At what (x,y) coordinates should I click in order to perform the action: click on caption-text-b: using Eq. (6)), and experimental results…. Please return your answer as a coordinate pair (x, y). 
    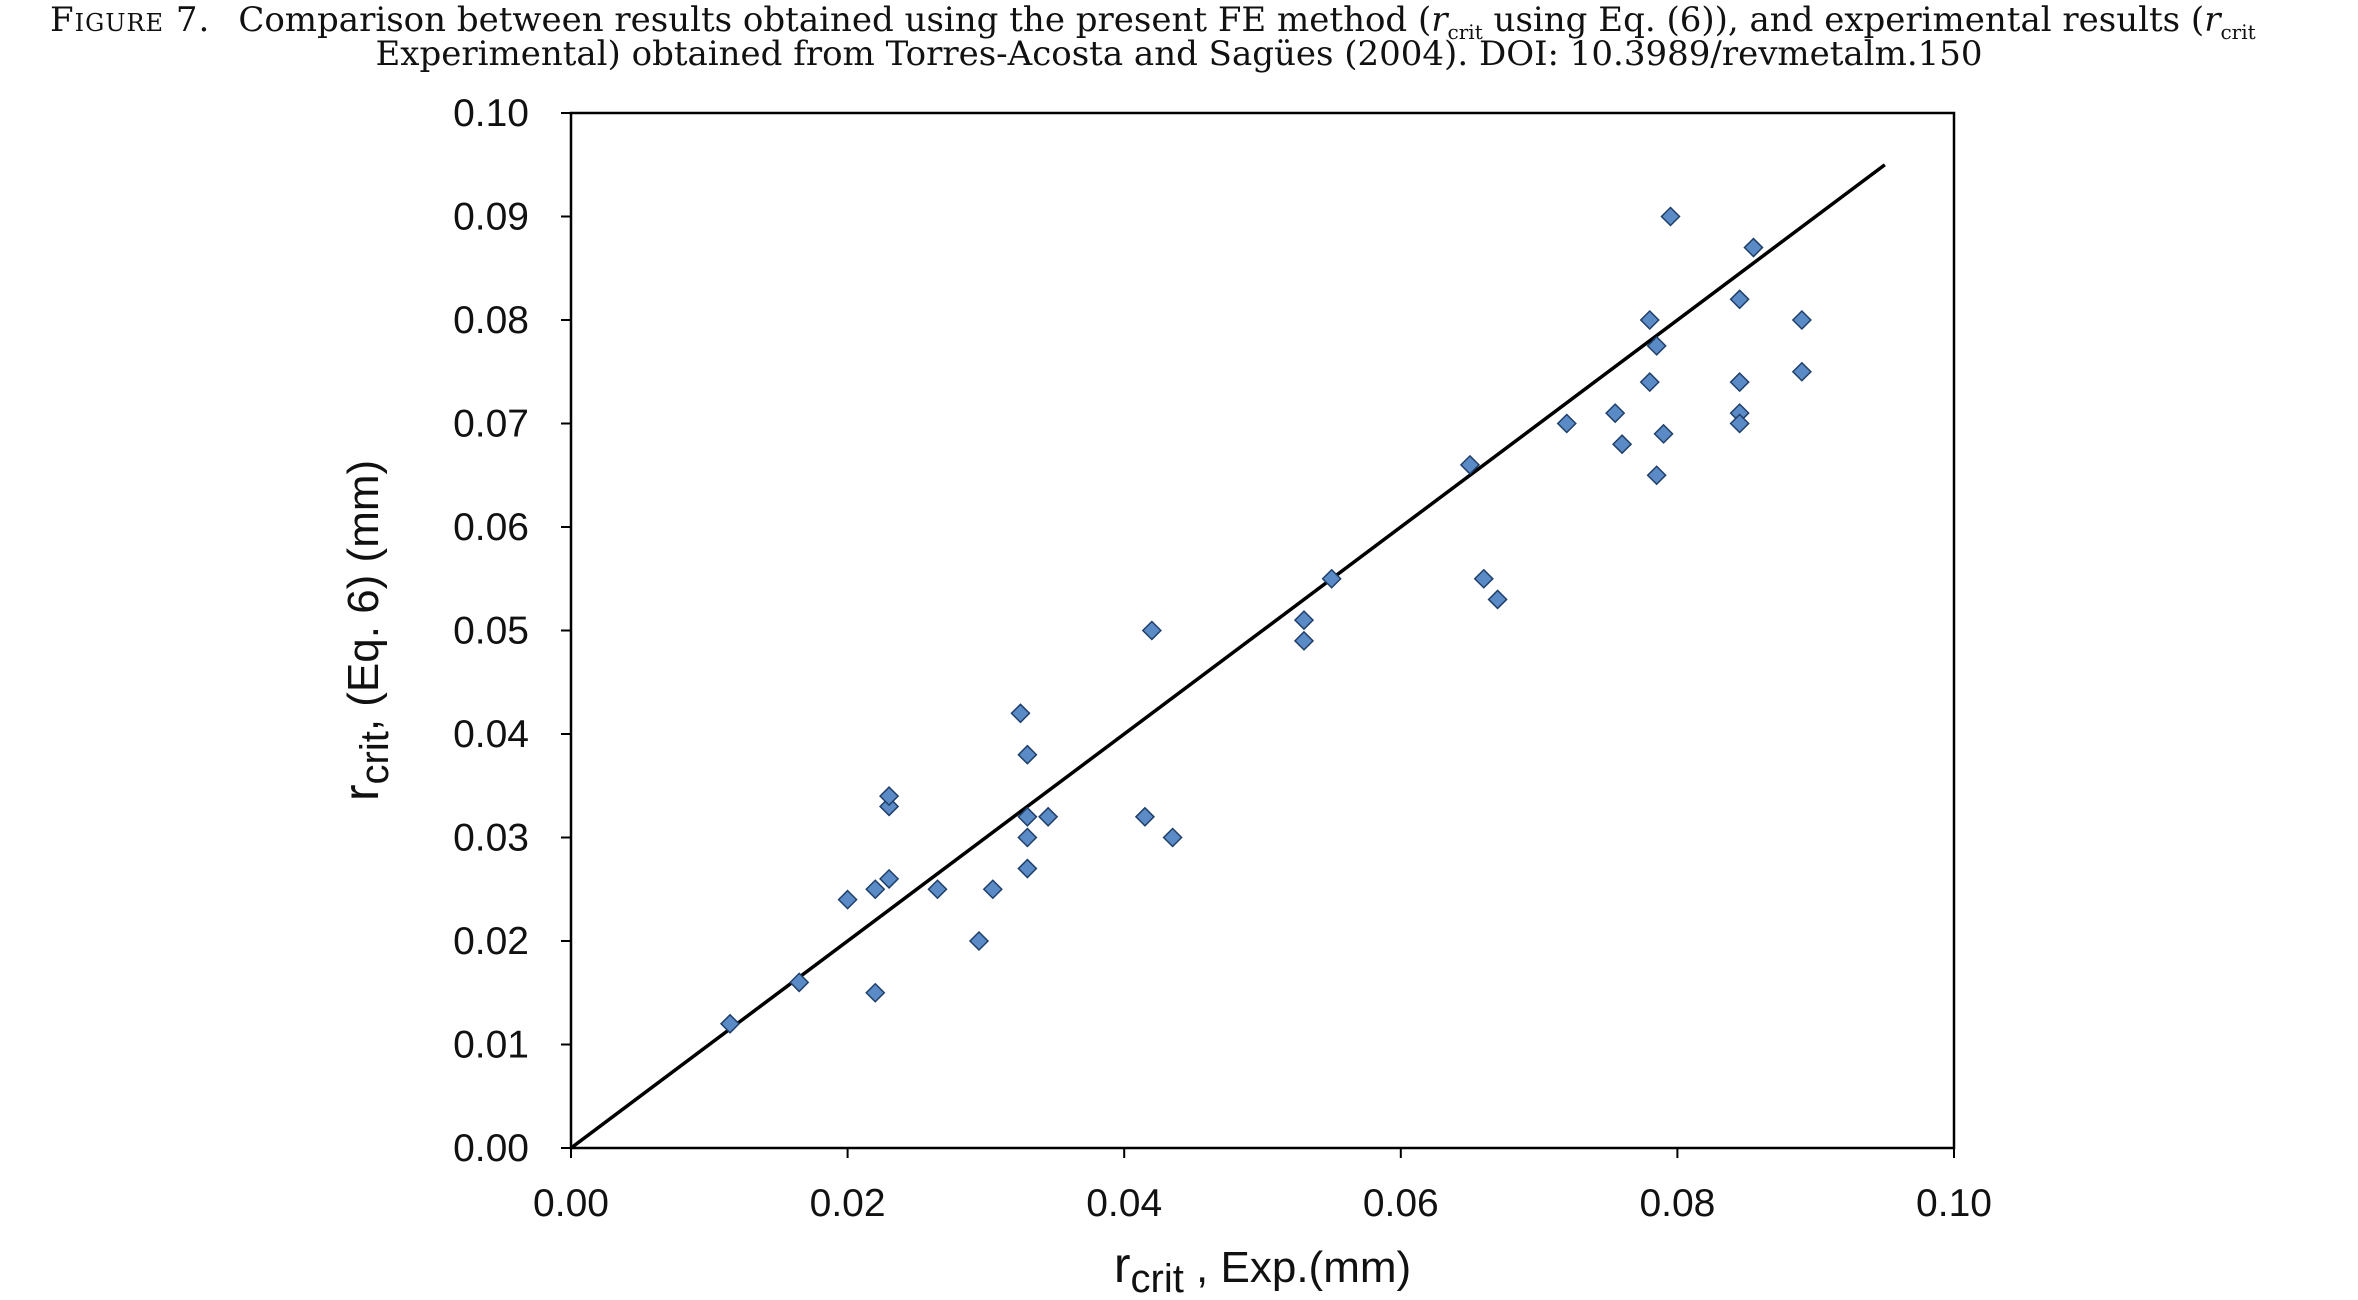
    Looking at the image, I should click on (1843, 20).